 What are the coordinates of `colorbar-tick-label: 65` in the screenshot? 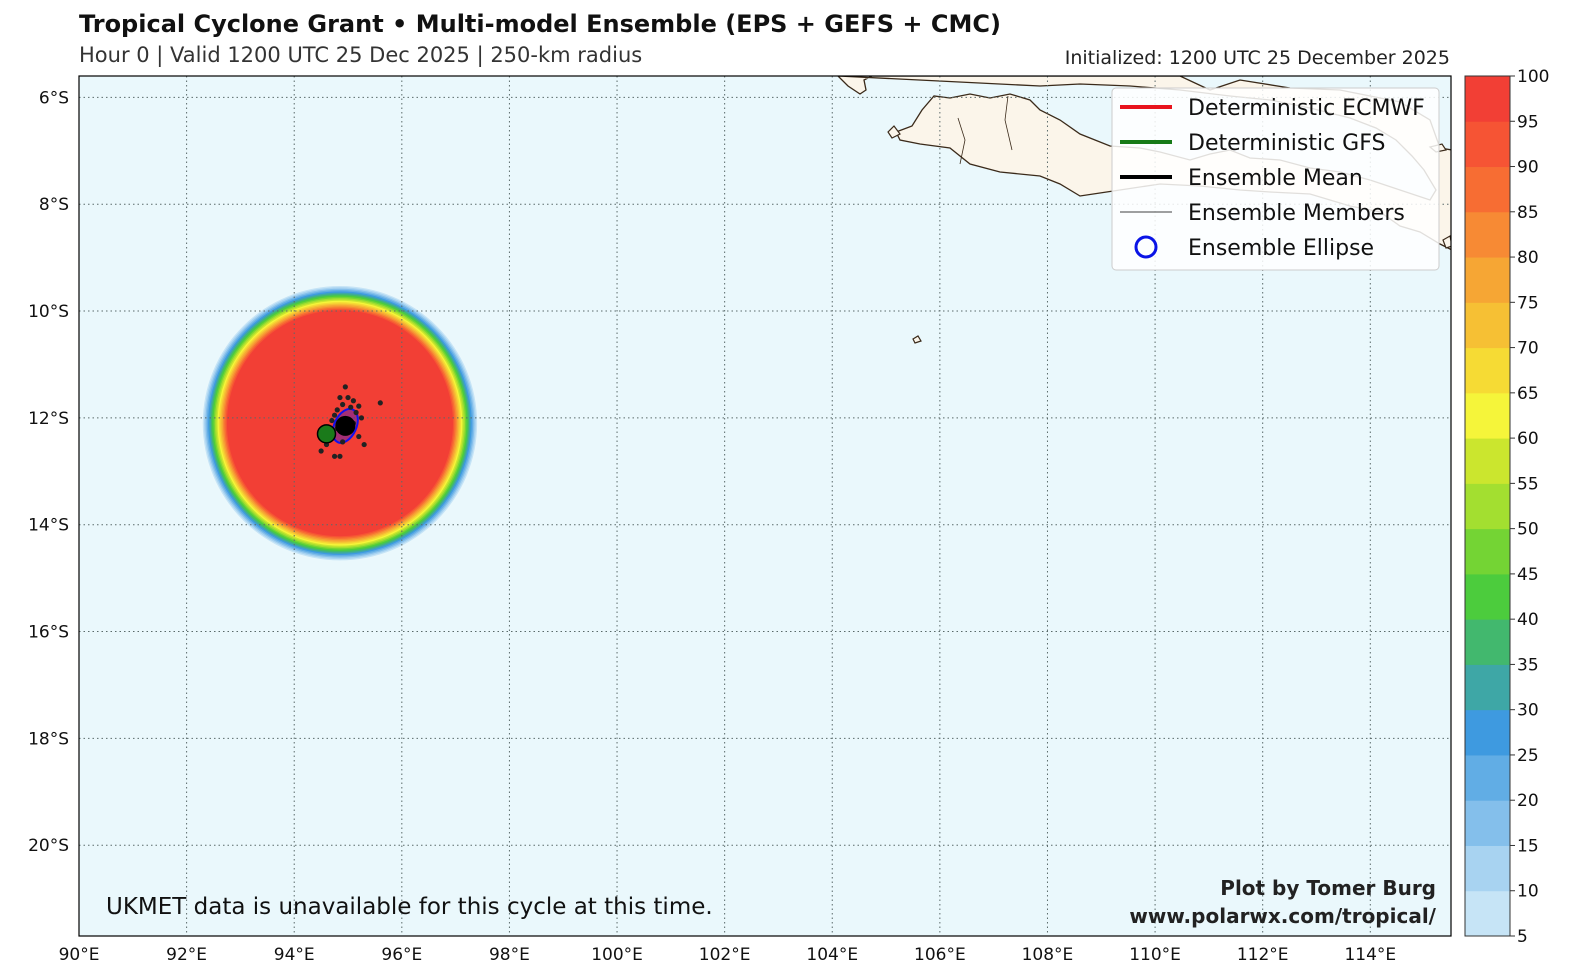 It's located at (1528, 394).